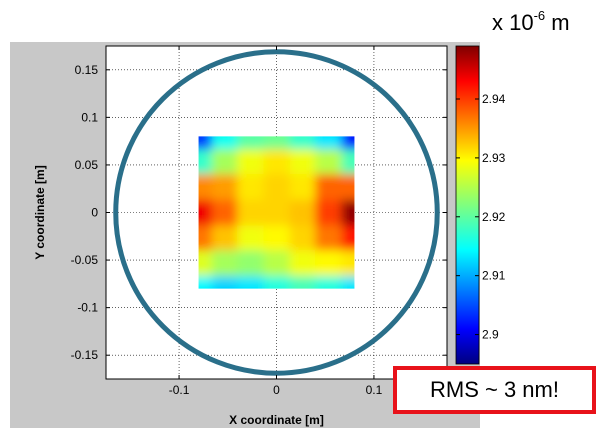  What do you see at coordinates (179, 390) in the screenshot?
I see `x-tick-label: -0.1` at bounding box center [179, 390].